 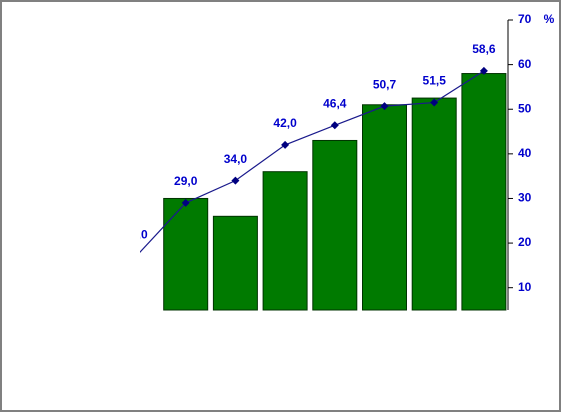 I want to click on data-label: 51,5, so click(x=435, y=81).